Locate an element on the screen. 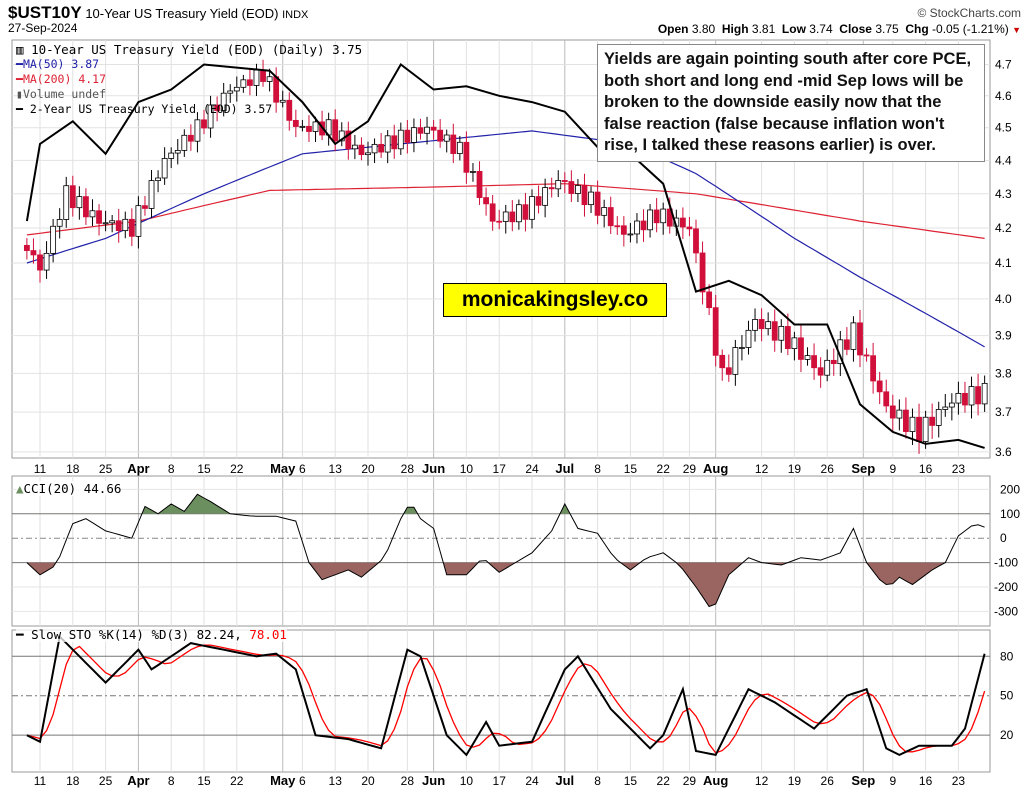 The width and height of the screenshot is (1033, 793). date-label: May is located at coordinates (283, 468).